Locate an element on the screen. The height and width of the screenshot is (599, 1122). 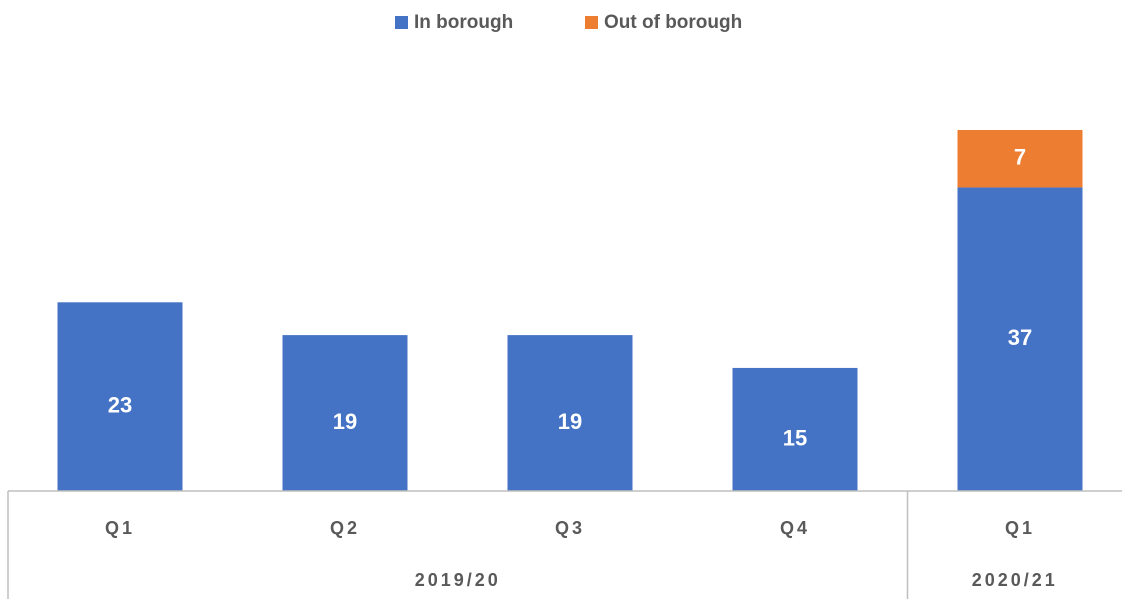
data-label: 15 is located at coordinates (795, 437).